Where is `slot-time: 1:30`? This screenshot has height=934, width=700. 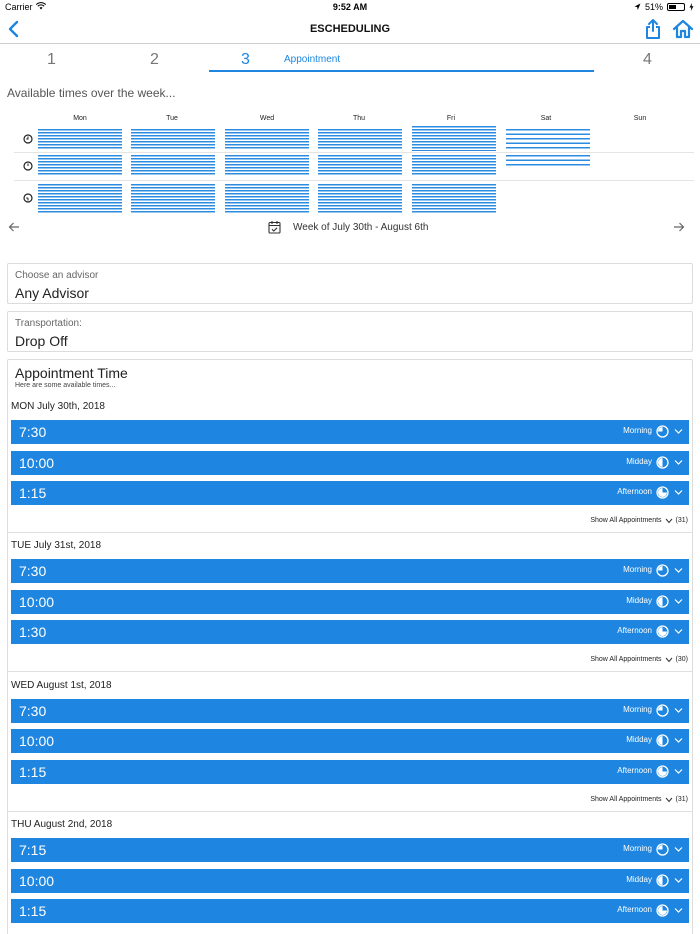 slot-time: 1:30 is located at coordinates (33, 632).